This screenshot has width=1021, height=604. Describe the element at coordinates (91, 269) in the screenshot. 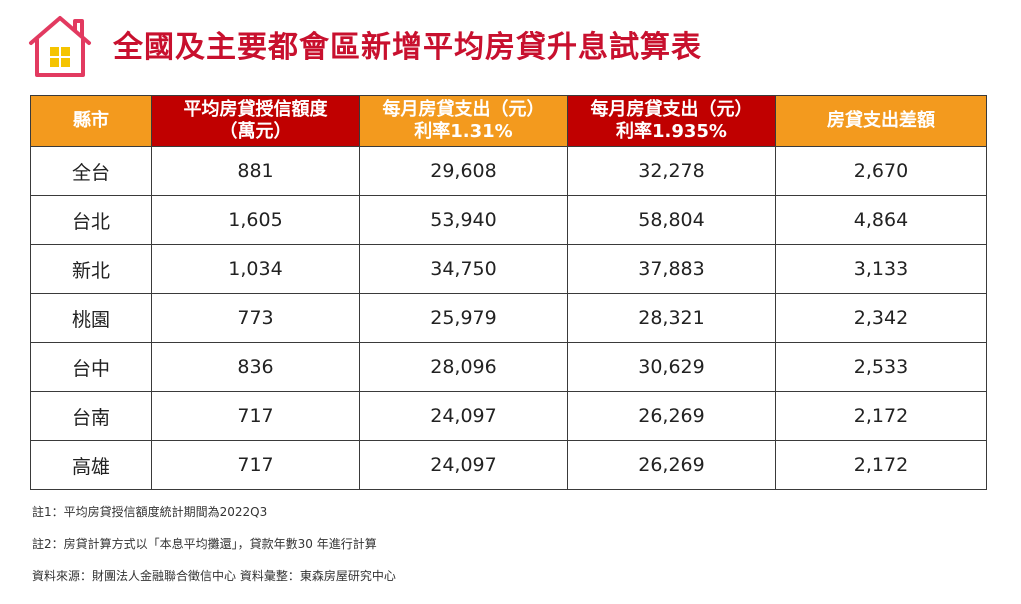

I see `cell-city: 新北` at that location.